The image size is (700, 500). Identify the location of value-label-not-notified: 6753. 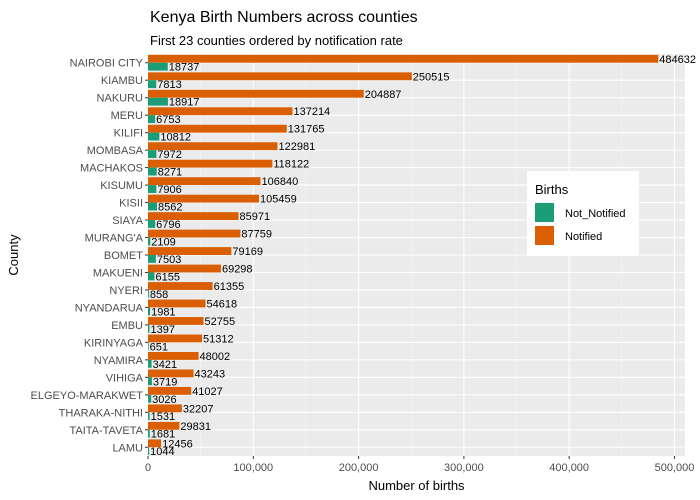
(168, 120).